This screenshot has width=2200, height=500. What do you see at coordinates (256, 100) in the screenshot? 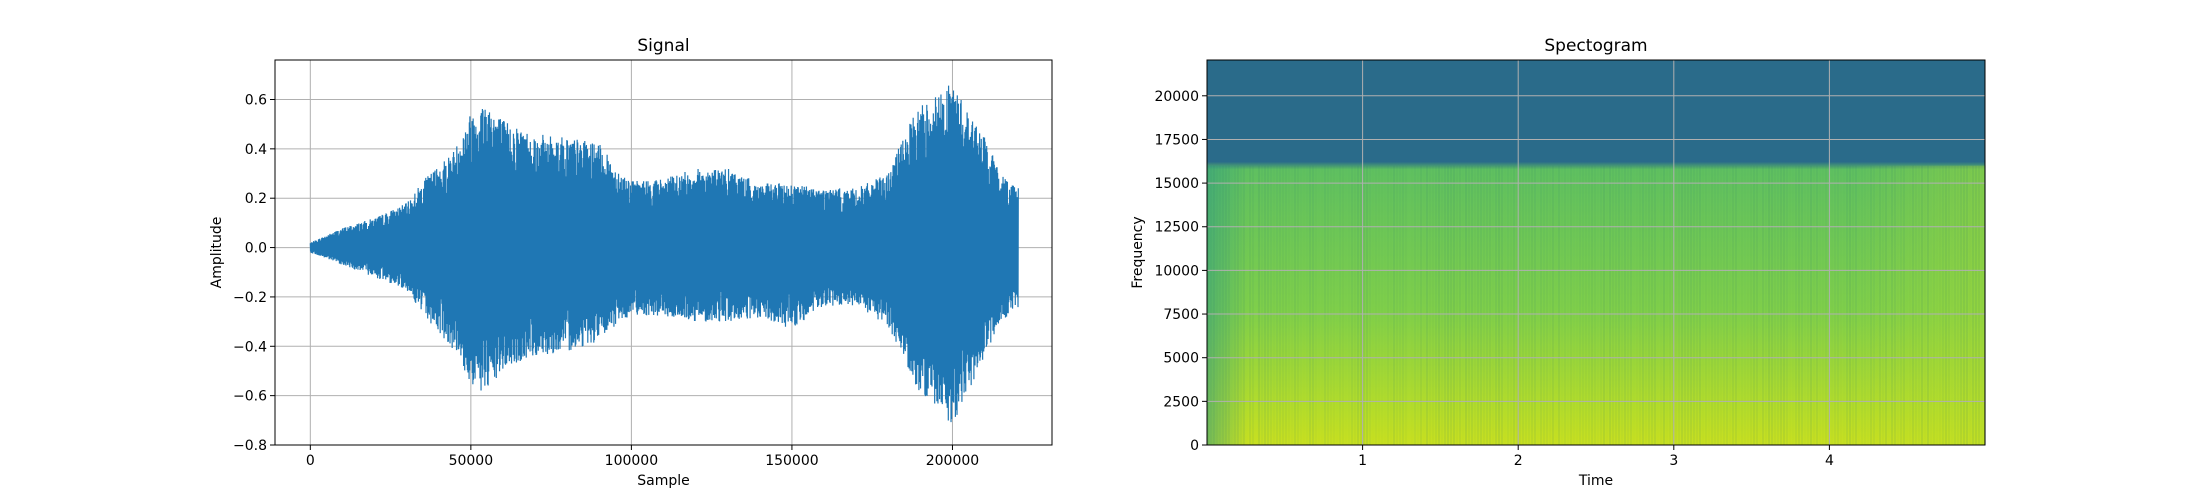
I see `signal-y-tick-label: 0.6` at bounding box center [256, 100].